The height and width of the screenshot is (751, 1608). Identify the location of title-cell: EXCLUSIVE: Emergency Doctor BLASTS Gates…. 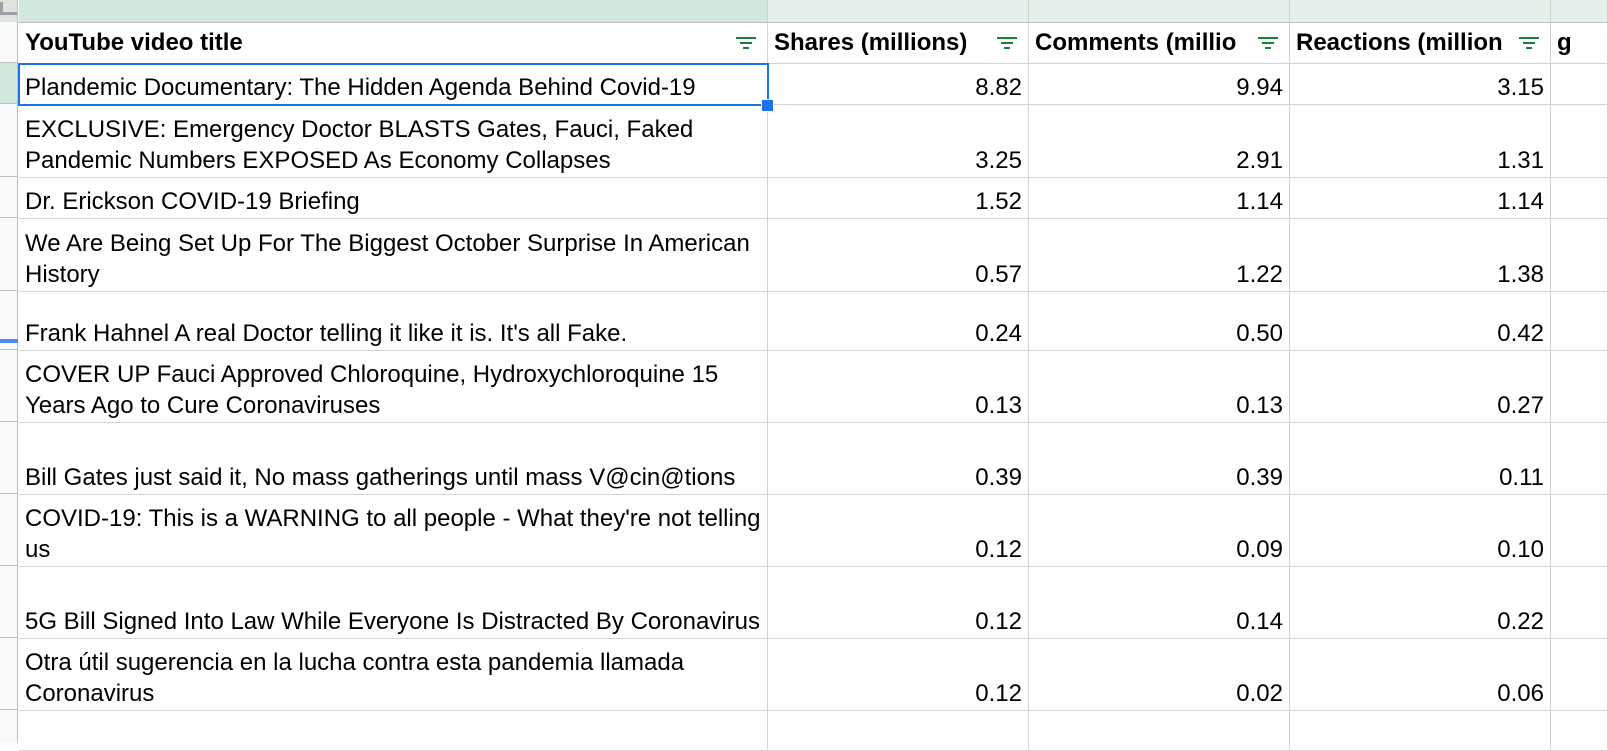
(393, 141).